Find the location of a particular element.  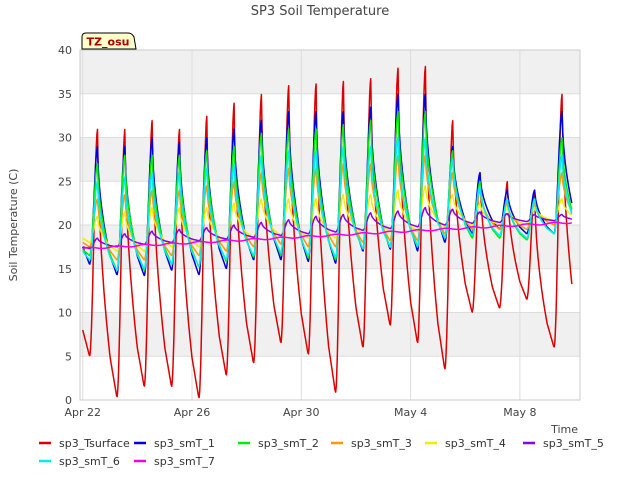

x-tick-label: May 8 is located at coordinates (519, 412).